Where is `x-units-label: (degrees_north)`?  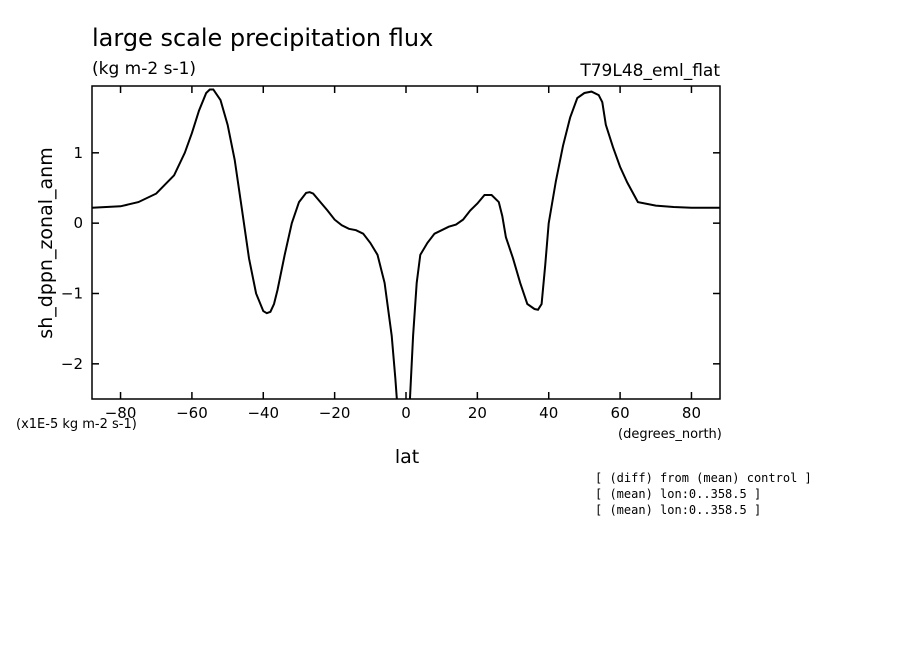
x-units-label: (degrees_north) is located at coordinates (670, 434).